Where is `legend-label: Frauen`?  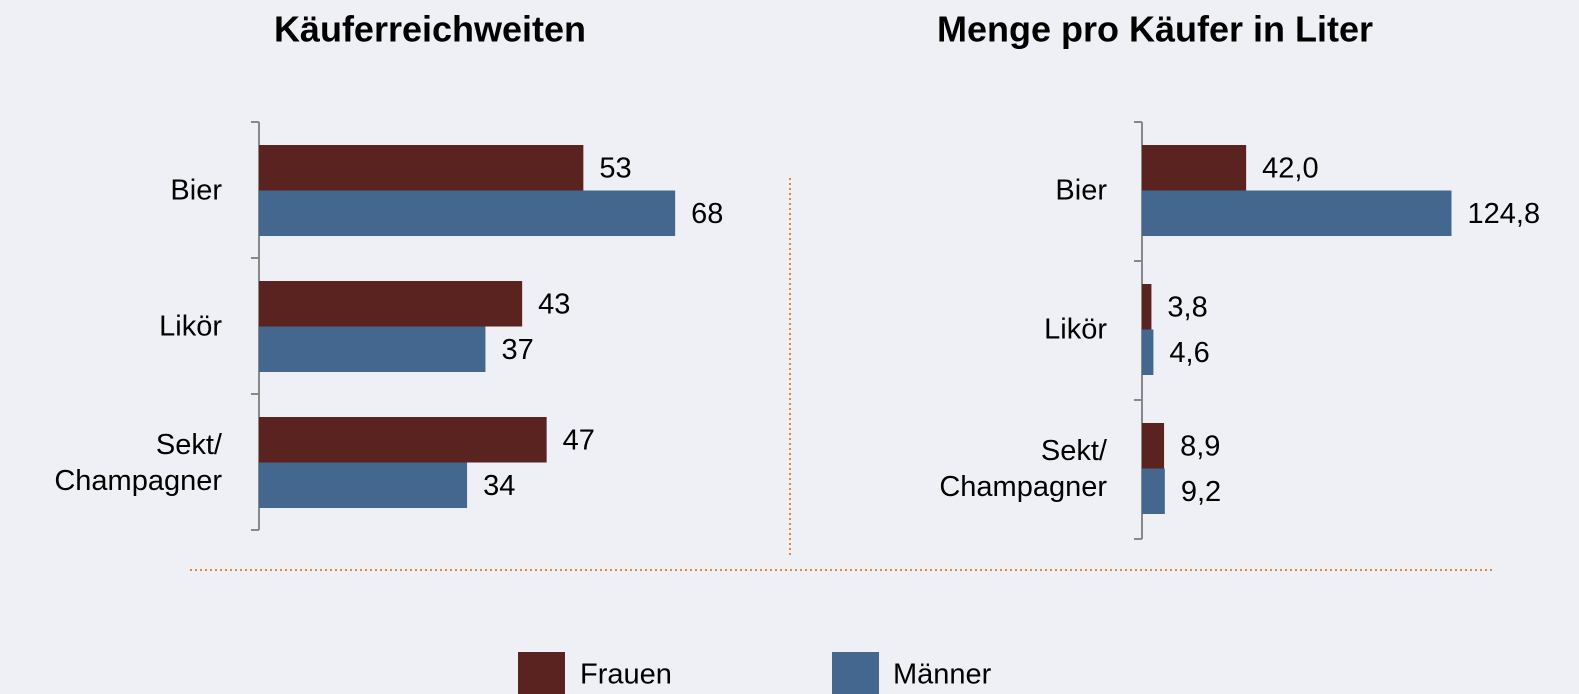 legend-label: Frauen is located at coordinates (626, 675).